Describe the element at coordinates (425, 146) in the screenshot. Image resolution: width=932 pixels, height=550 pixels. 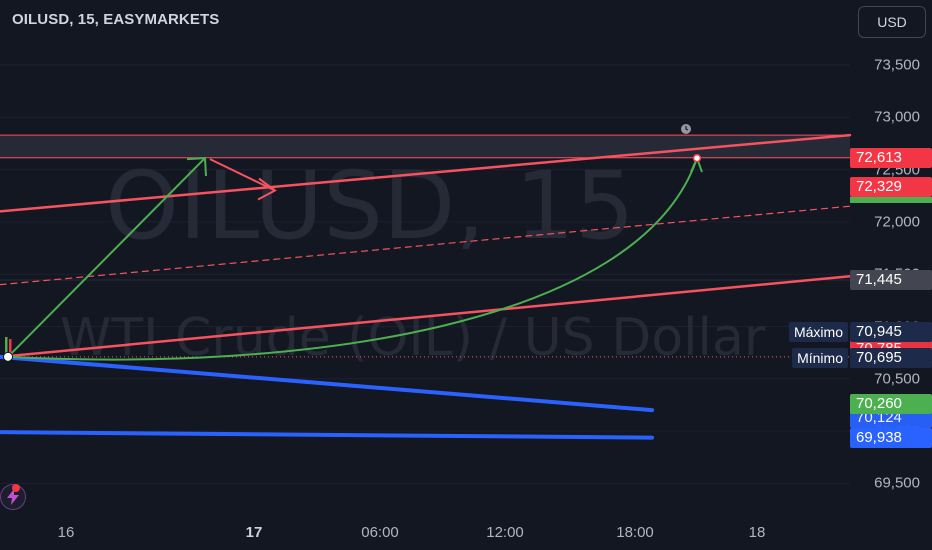
I see `resistance-zone` at that location.